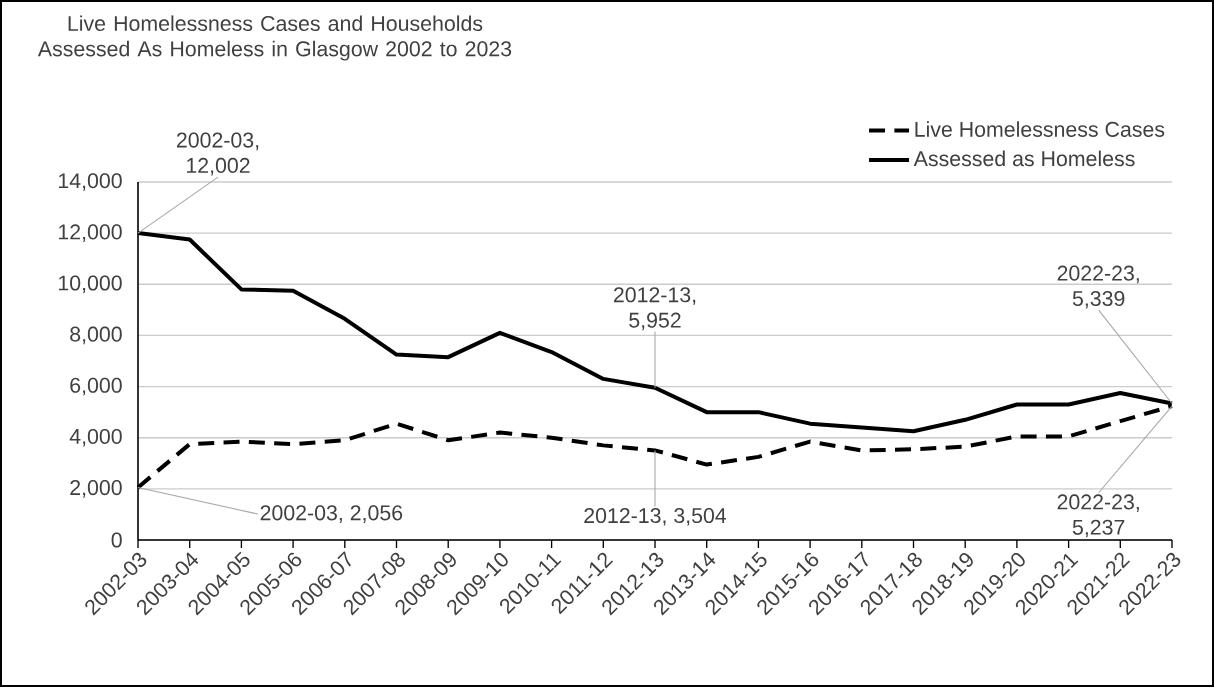 Image resolution: width=1214 pixels, height=687 pixels. I want to click on y-tick-label: 4,000, so click(95, 437).